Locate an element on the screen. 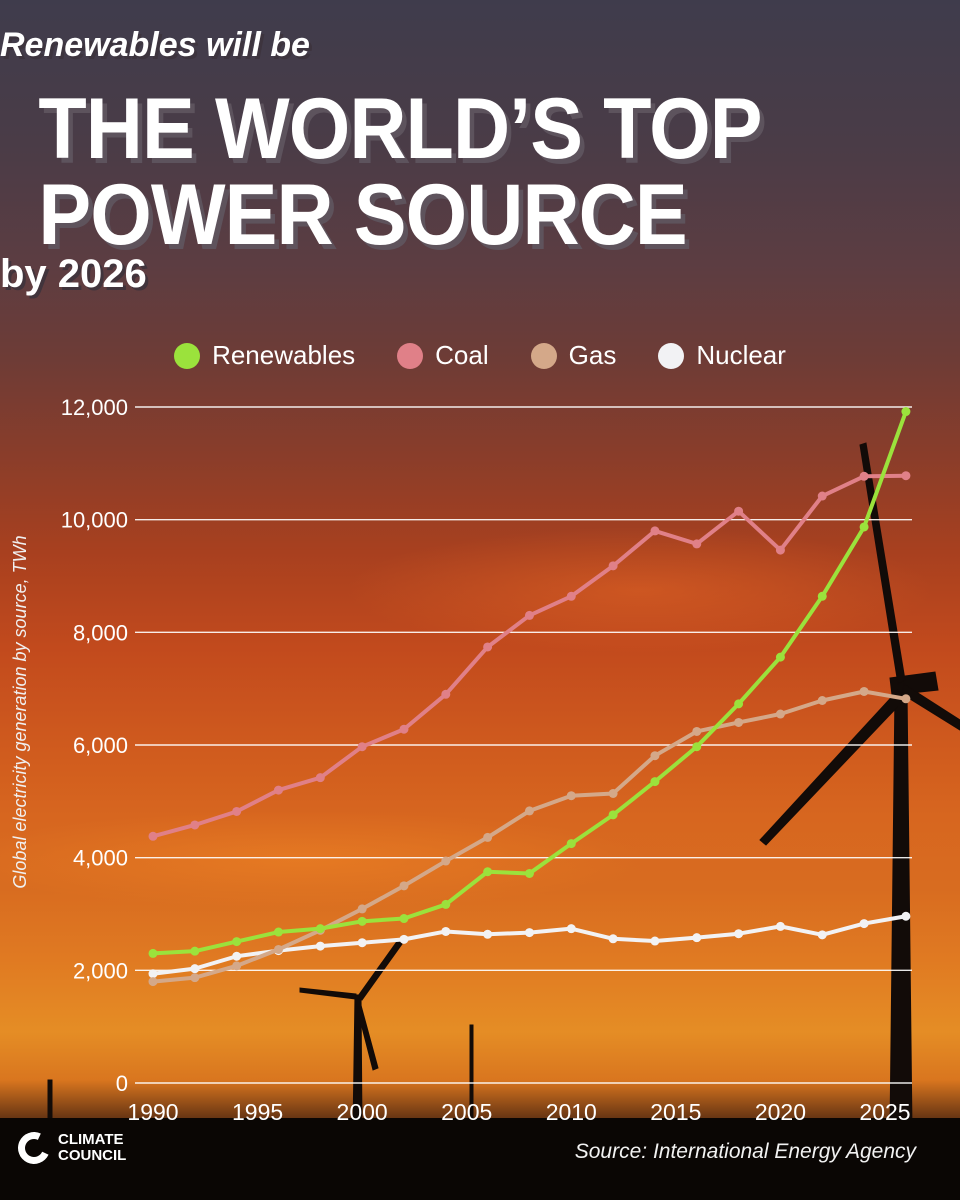 The image size is (960, 1200). legend-label-gas: Gas is located at coordinates (592, 355).